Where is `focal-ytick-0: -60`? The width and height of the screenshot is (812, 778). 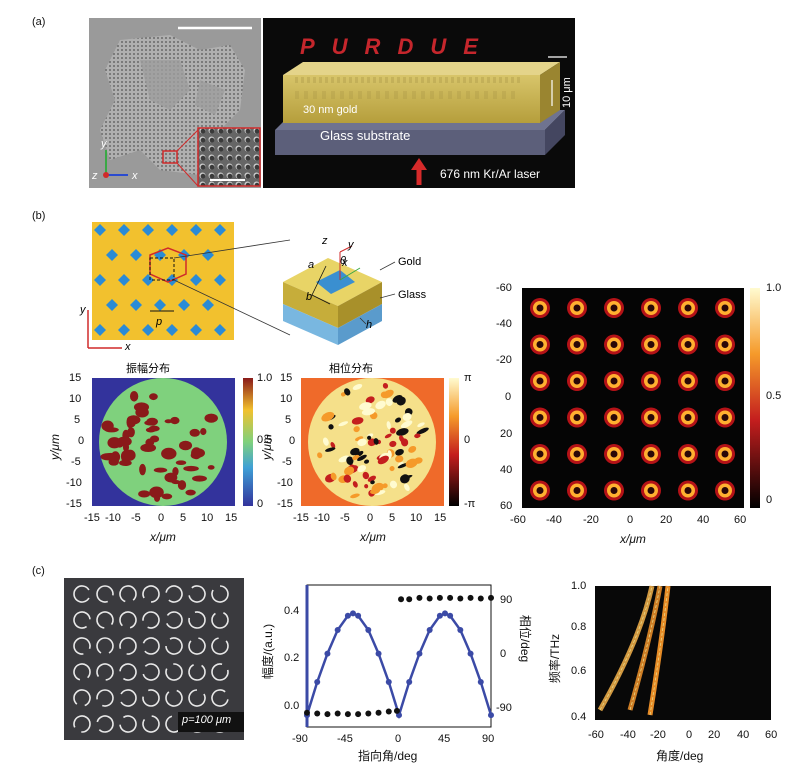
focal-ytick-0: -60 is located at coordinates (504, 288).